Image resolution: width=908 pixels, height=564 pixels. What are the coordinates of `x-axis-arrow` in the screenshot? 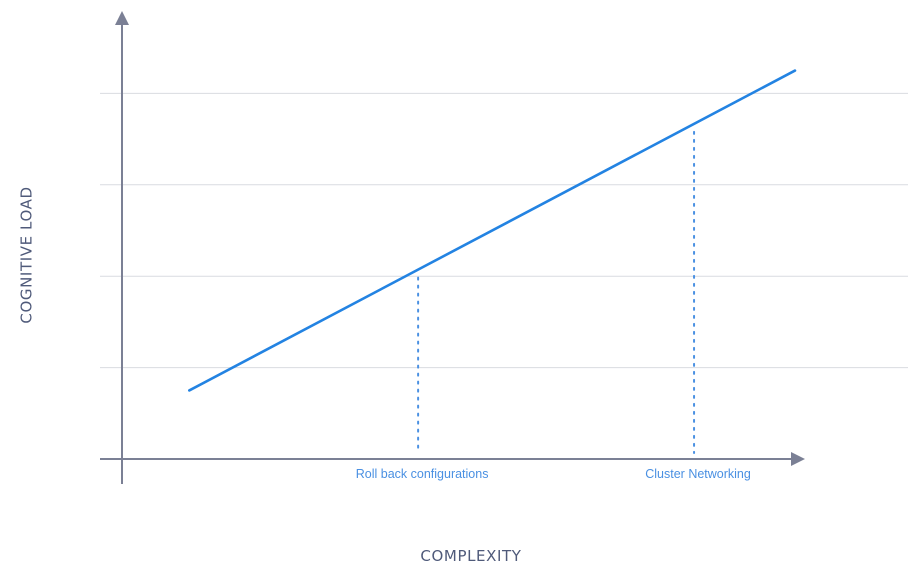 It's located at (798, 459).